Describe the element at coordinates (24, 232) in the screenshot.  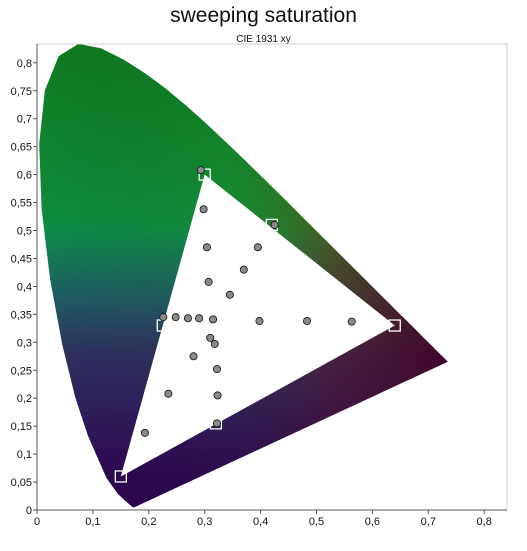
I see `y-tick-label: 0,5` at that location.